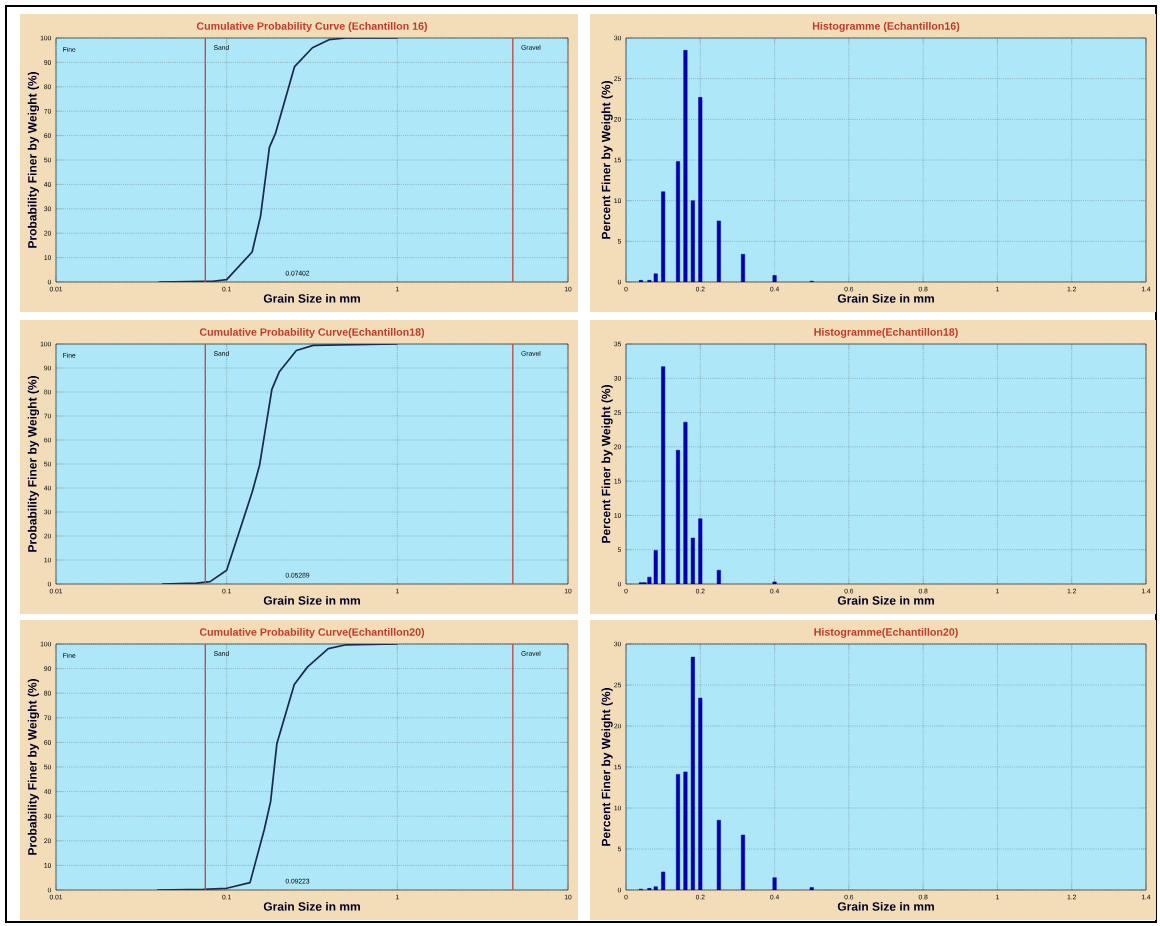 This screenshot has height=926, width=1160. Describe the element at coordinates (312, 27) in the screenshot. I see `chart-title: Cumulative Probability Curve (Echantillon 16)` at that location.